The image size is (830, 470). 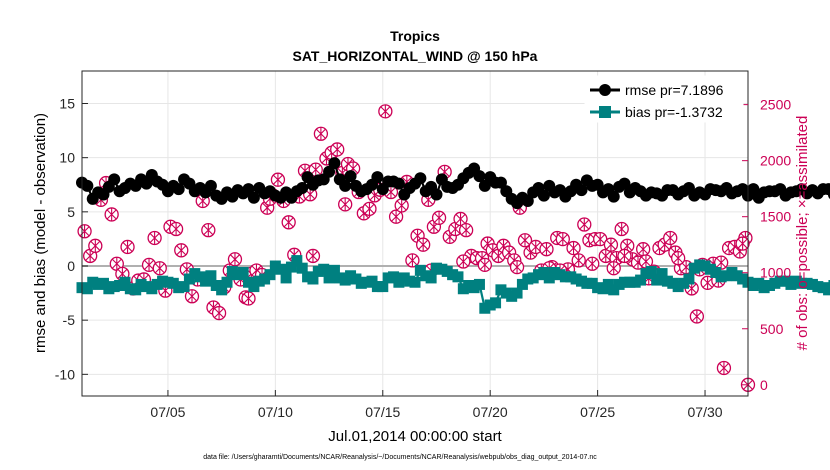 I want to click on x-tick-label: 07/05, so click(x=167, y=412).